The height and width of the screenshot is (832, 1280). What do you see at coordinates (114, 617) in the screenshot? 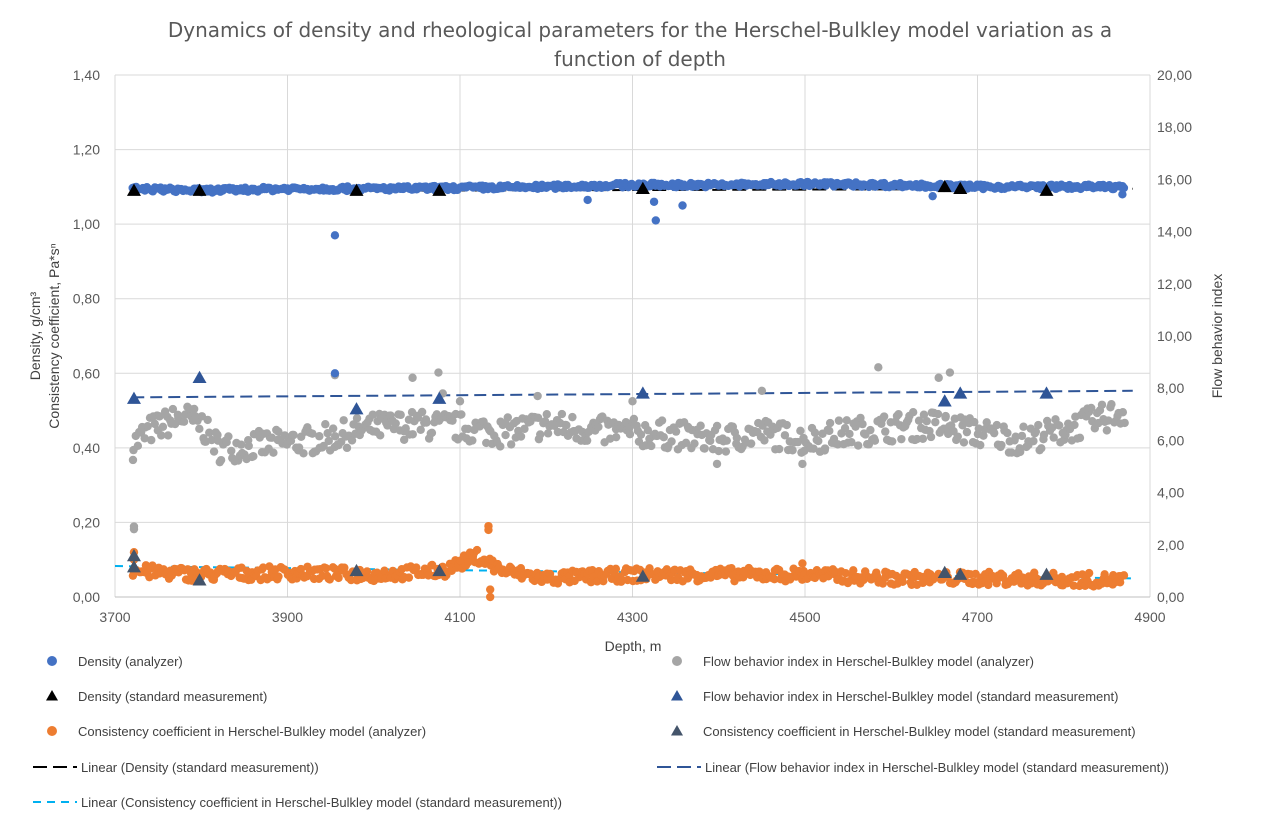
I see `x-tick-label: 3700` at bounding box center [114, 617].